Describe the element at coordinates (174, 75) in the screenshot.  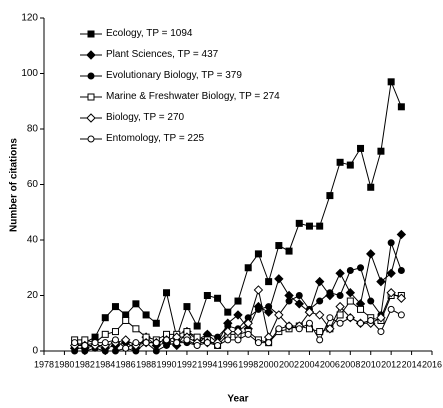
I see `legend-label: Evolutionary Biology, TP = 379` at that location.